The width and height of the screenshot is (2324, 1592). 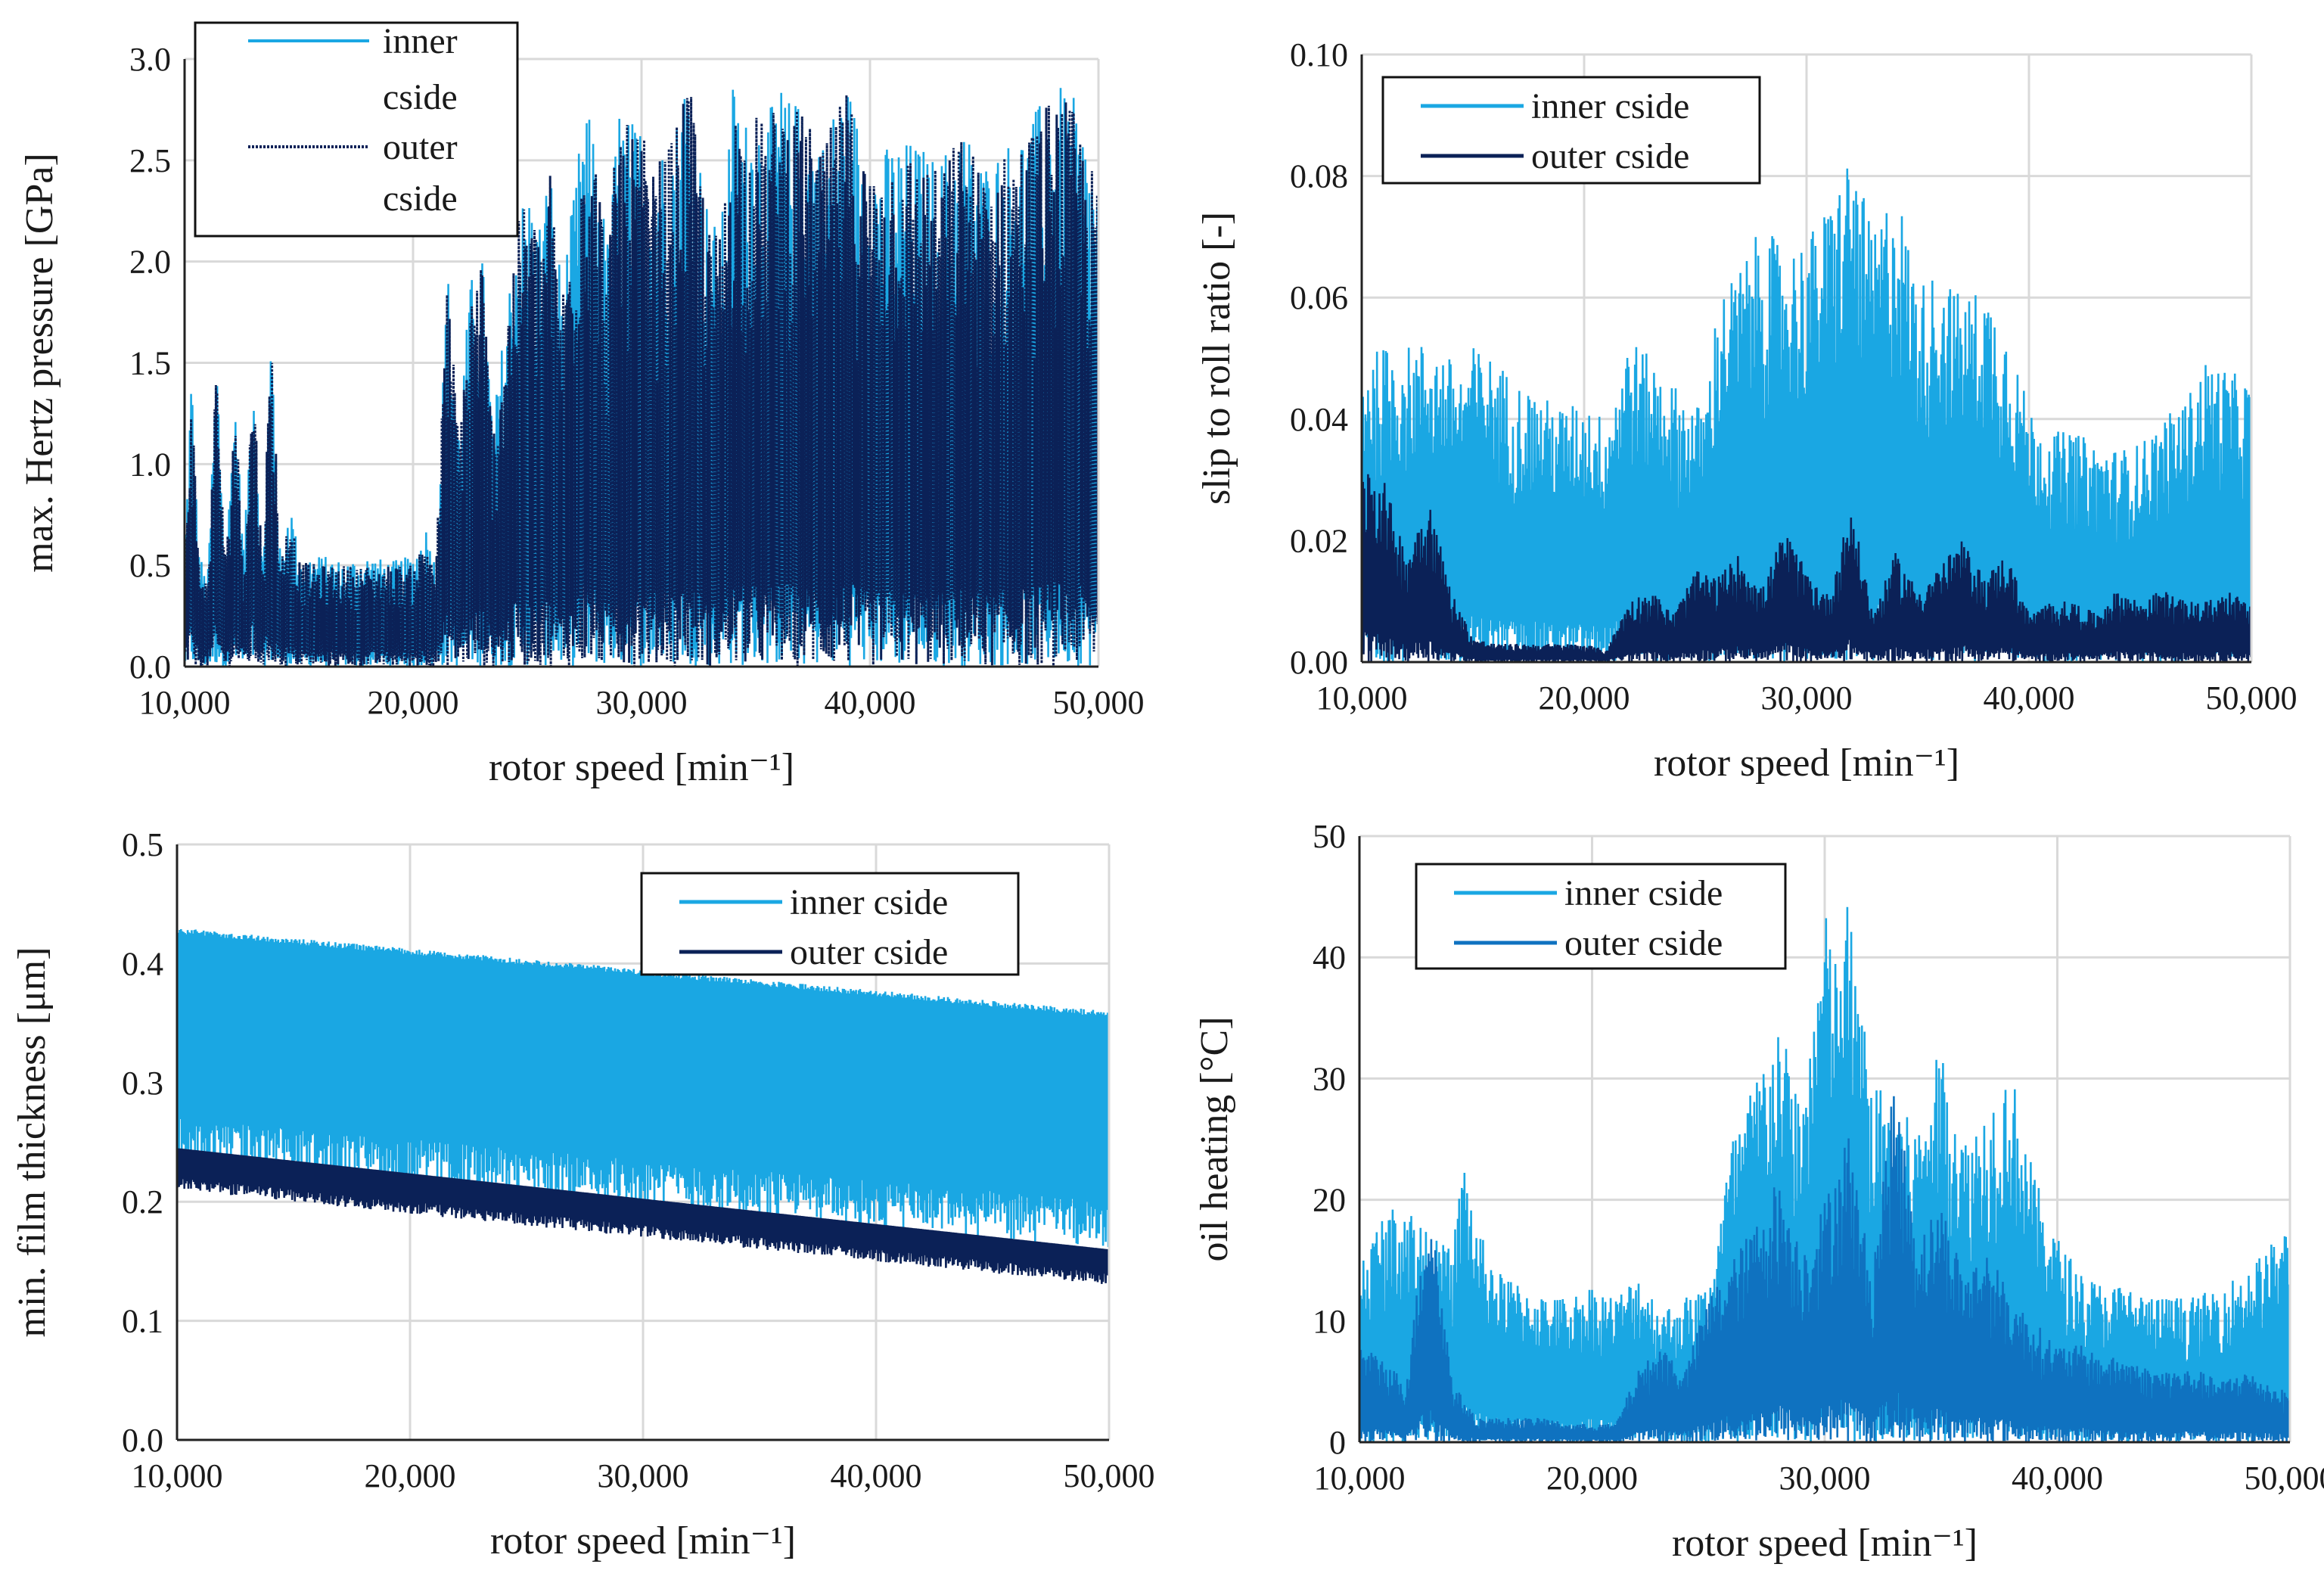 I want to click on y-tick-label: 0.2, so click(x=142, y=1201).